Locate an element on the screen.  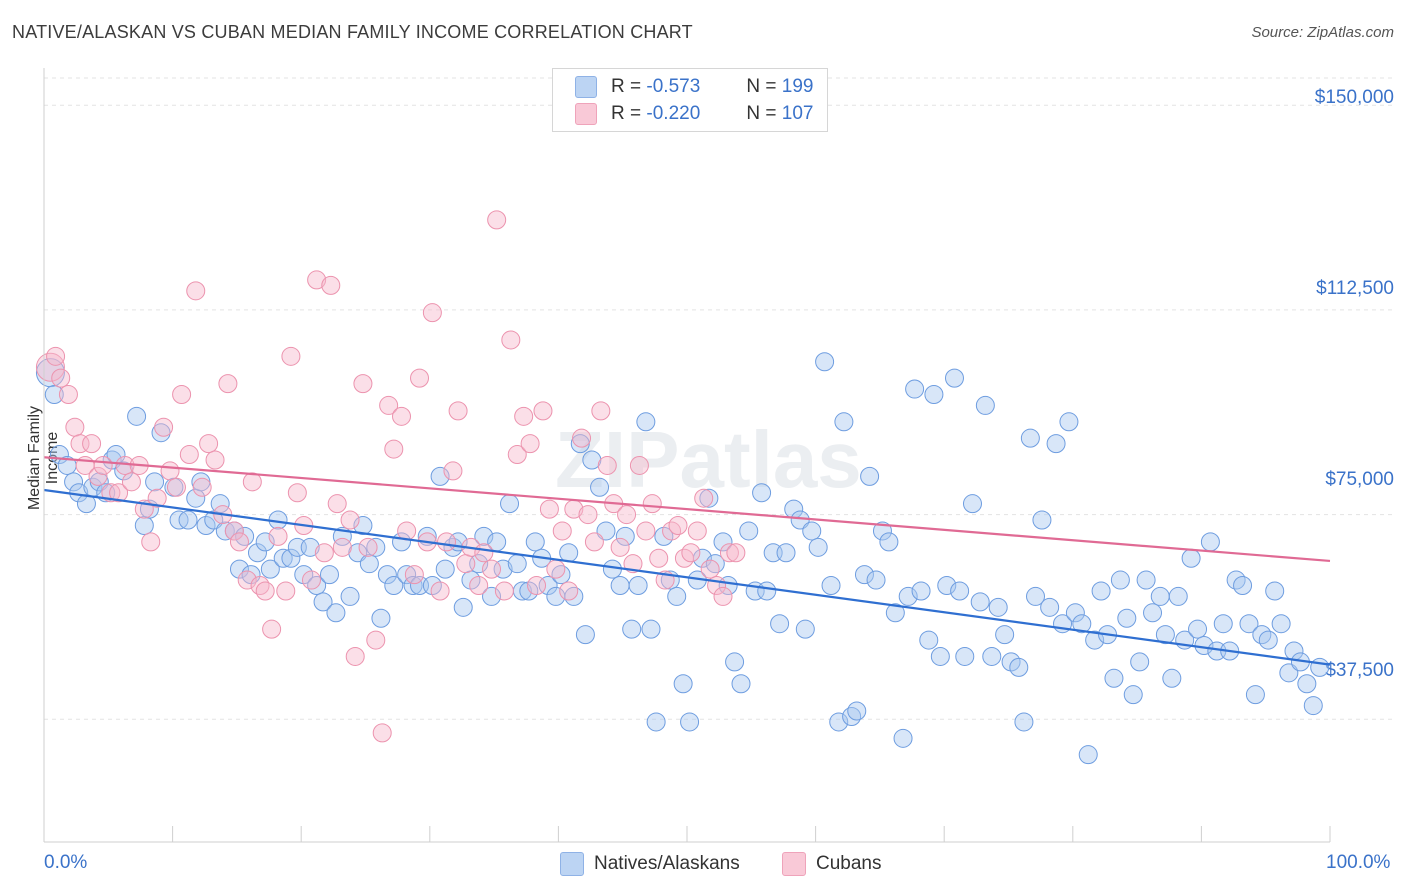
cubans-n-value: 107 is located at coordinates (797, 113).